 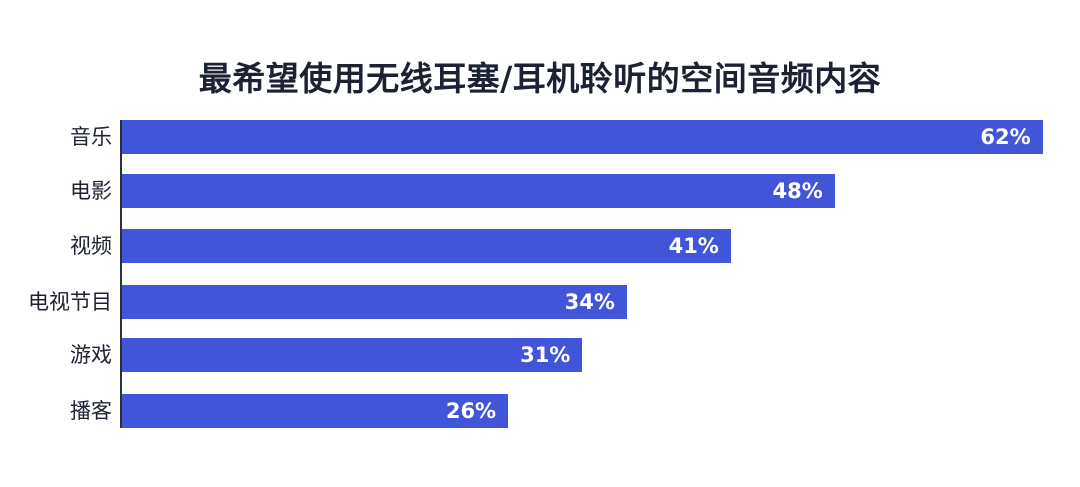 I want to click on value-label: 31%, so click(x=545, y=355).